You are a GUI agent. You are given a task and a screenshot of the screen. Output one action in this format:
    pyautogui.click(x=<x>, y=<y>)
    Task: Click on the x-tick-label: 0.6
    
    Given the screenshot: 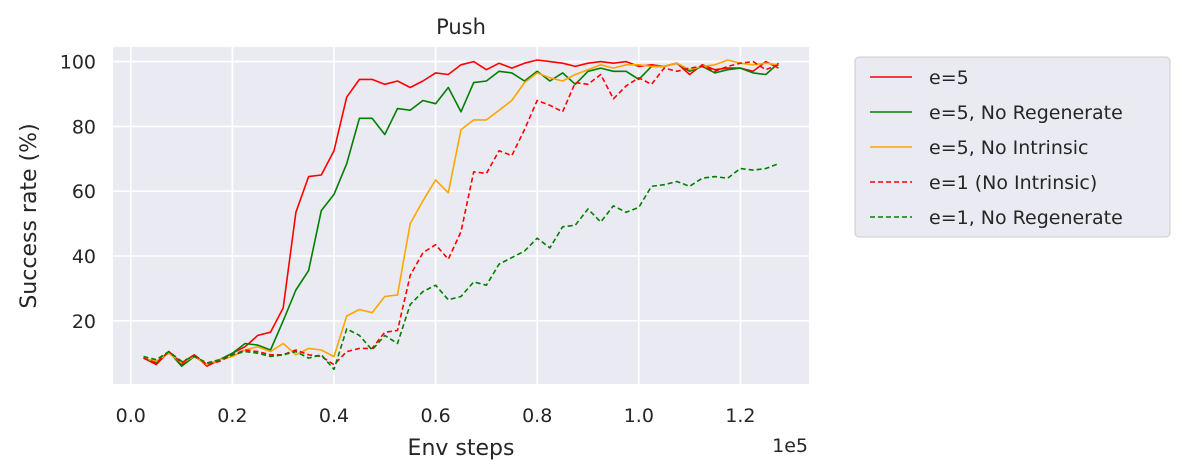 What is the action you would take?
    pyautogui.click(x=435, y=416)
    